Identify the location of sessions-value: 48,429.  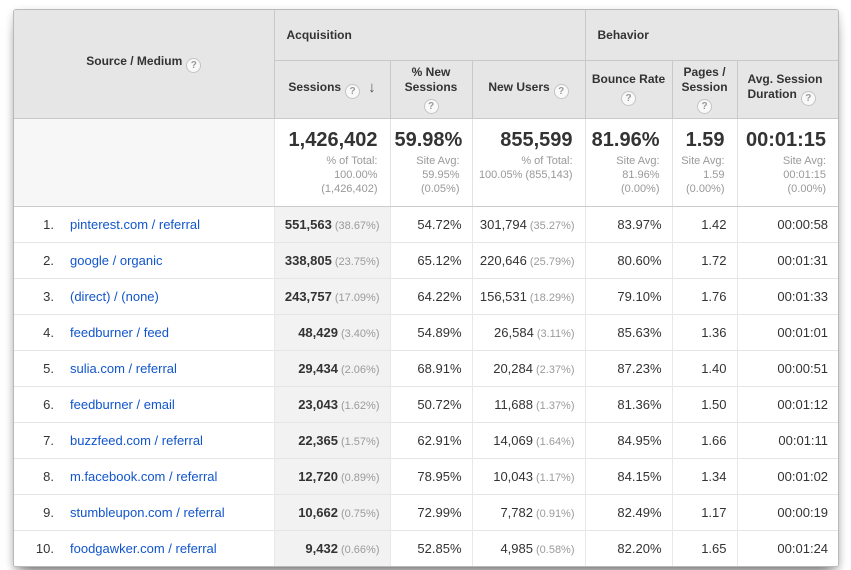
(318, 332).